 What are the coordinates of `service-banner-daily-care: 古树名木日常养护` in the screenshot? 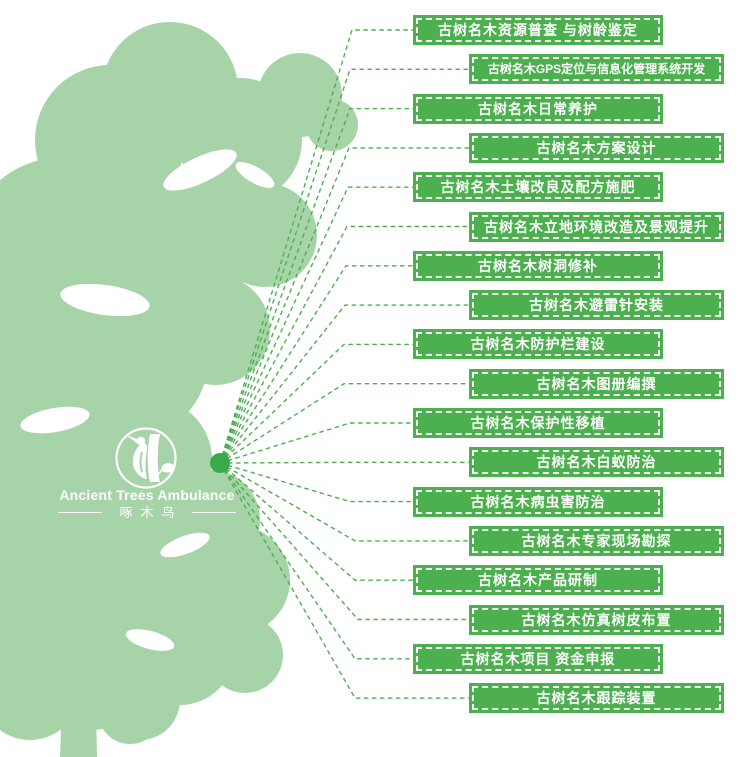 It's located at (538, 108).